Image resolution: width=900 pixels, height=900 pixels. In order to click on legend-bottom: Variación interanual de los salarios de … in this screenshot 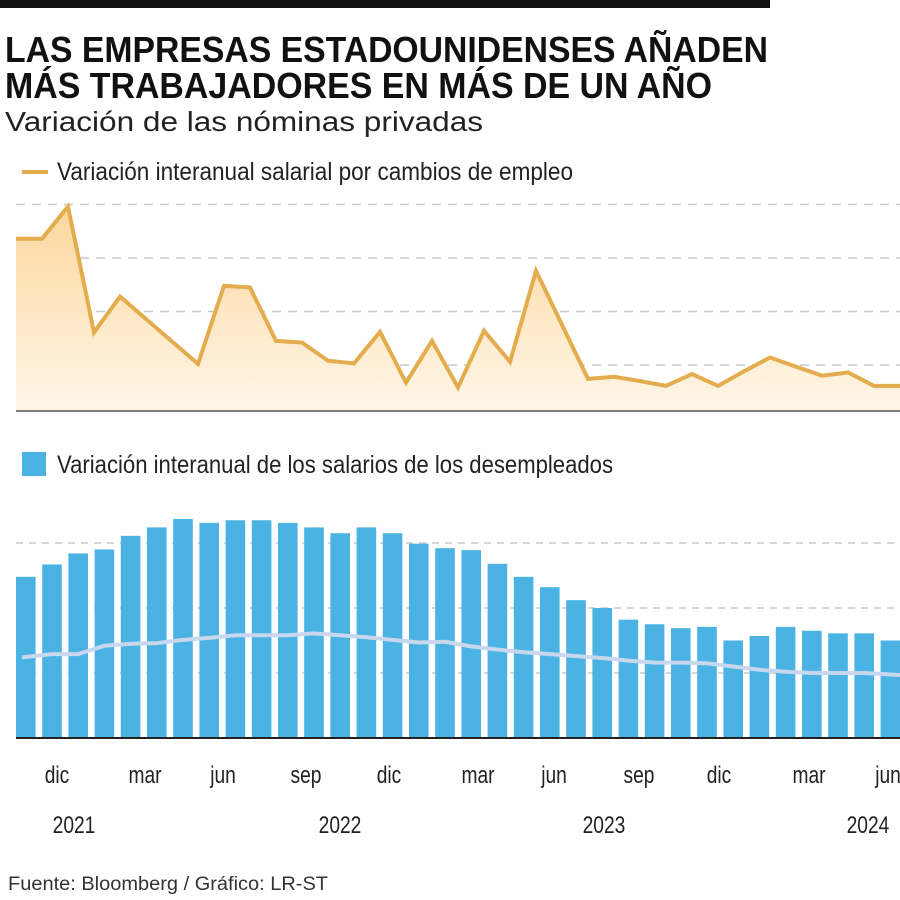, I will do `click(317, 465)`.